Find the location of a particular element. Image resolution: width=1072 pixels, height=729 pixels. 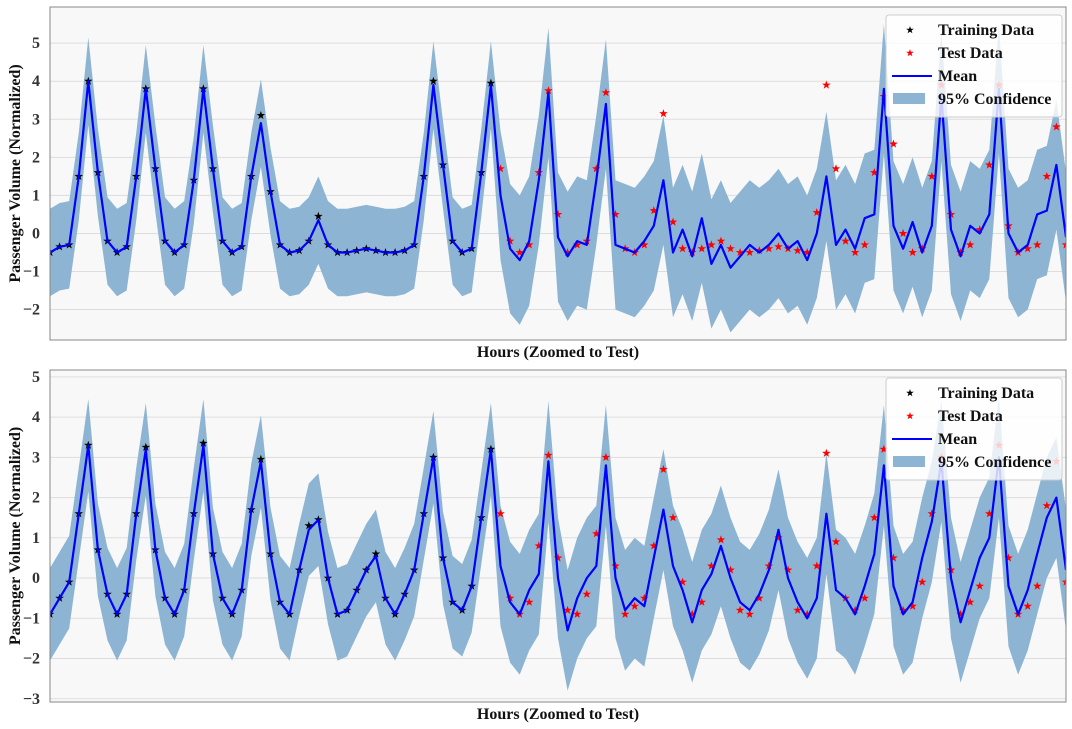

y-tick-label: 0 is located at coordinates (36, 233).